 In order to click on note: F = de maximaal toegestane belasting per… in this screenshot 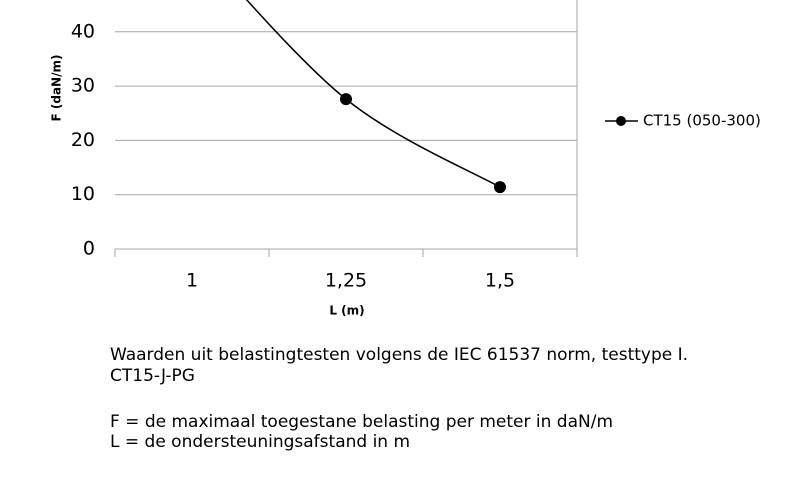, I will do `click(361, 422)`.